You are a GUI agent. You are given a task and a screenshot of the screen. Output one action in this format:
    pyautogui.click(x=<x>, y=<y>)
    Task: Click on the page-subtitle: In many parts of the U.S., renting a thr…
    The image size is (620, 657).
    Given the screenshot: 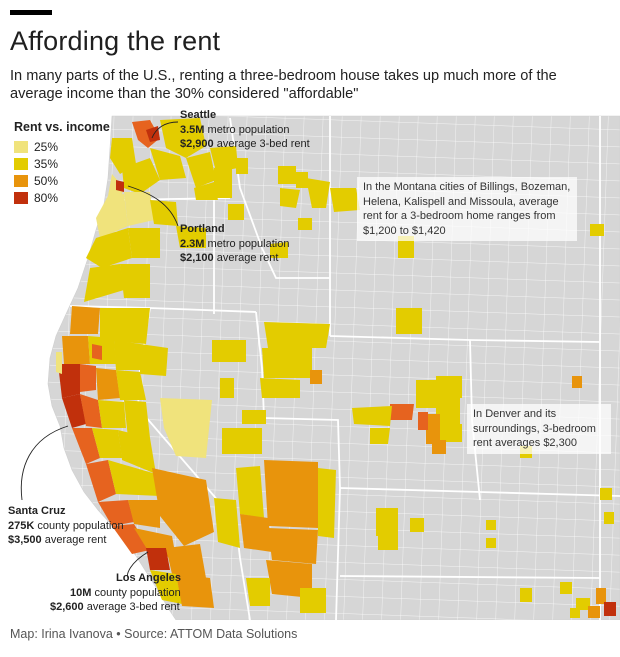 What is the action you would take?
    pyautogui.click(x=283, y=85)
    